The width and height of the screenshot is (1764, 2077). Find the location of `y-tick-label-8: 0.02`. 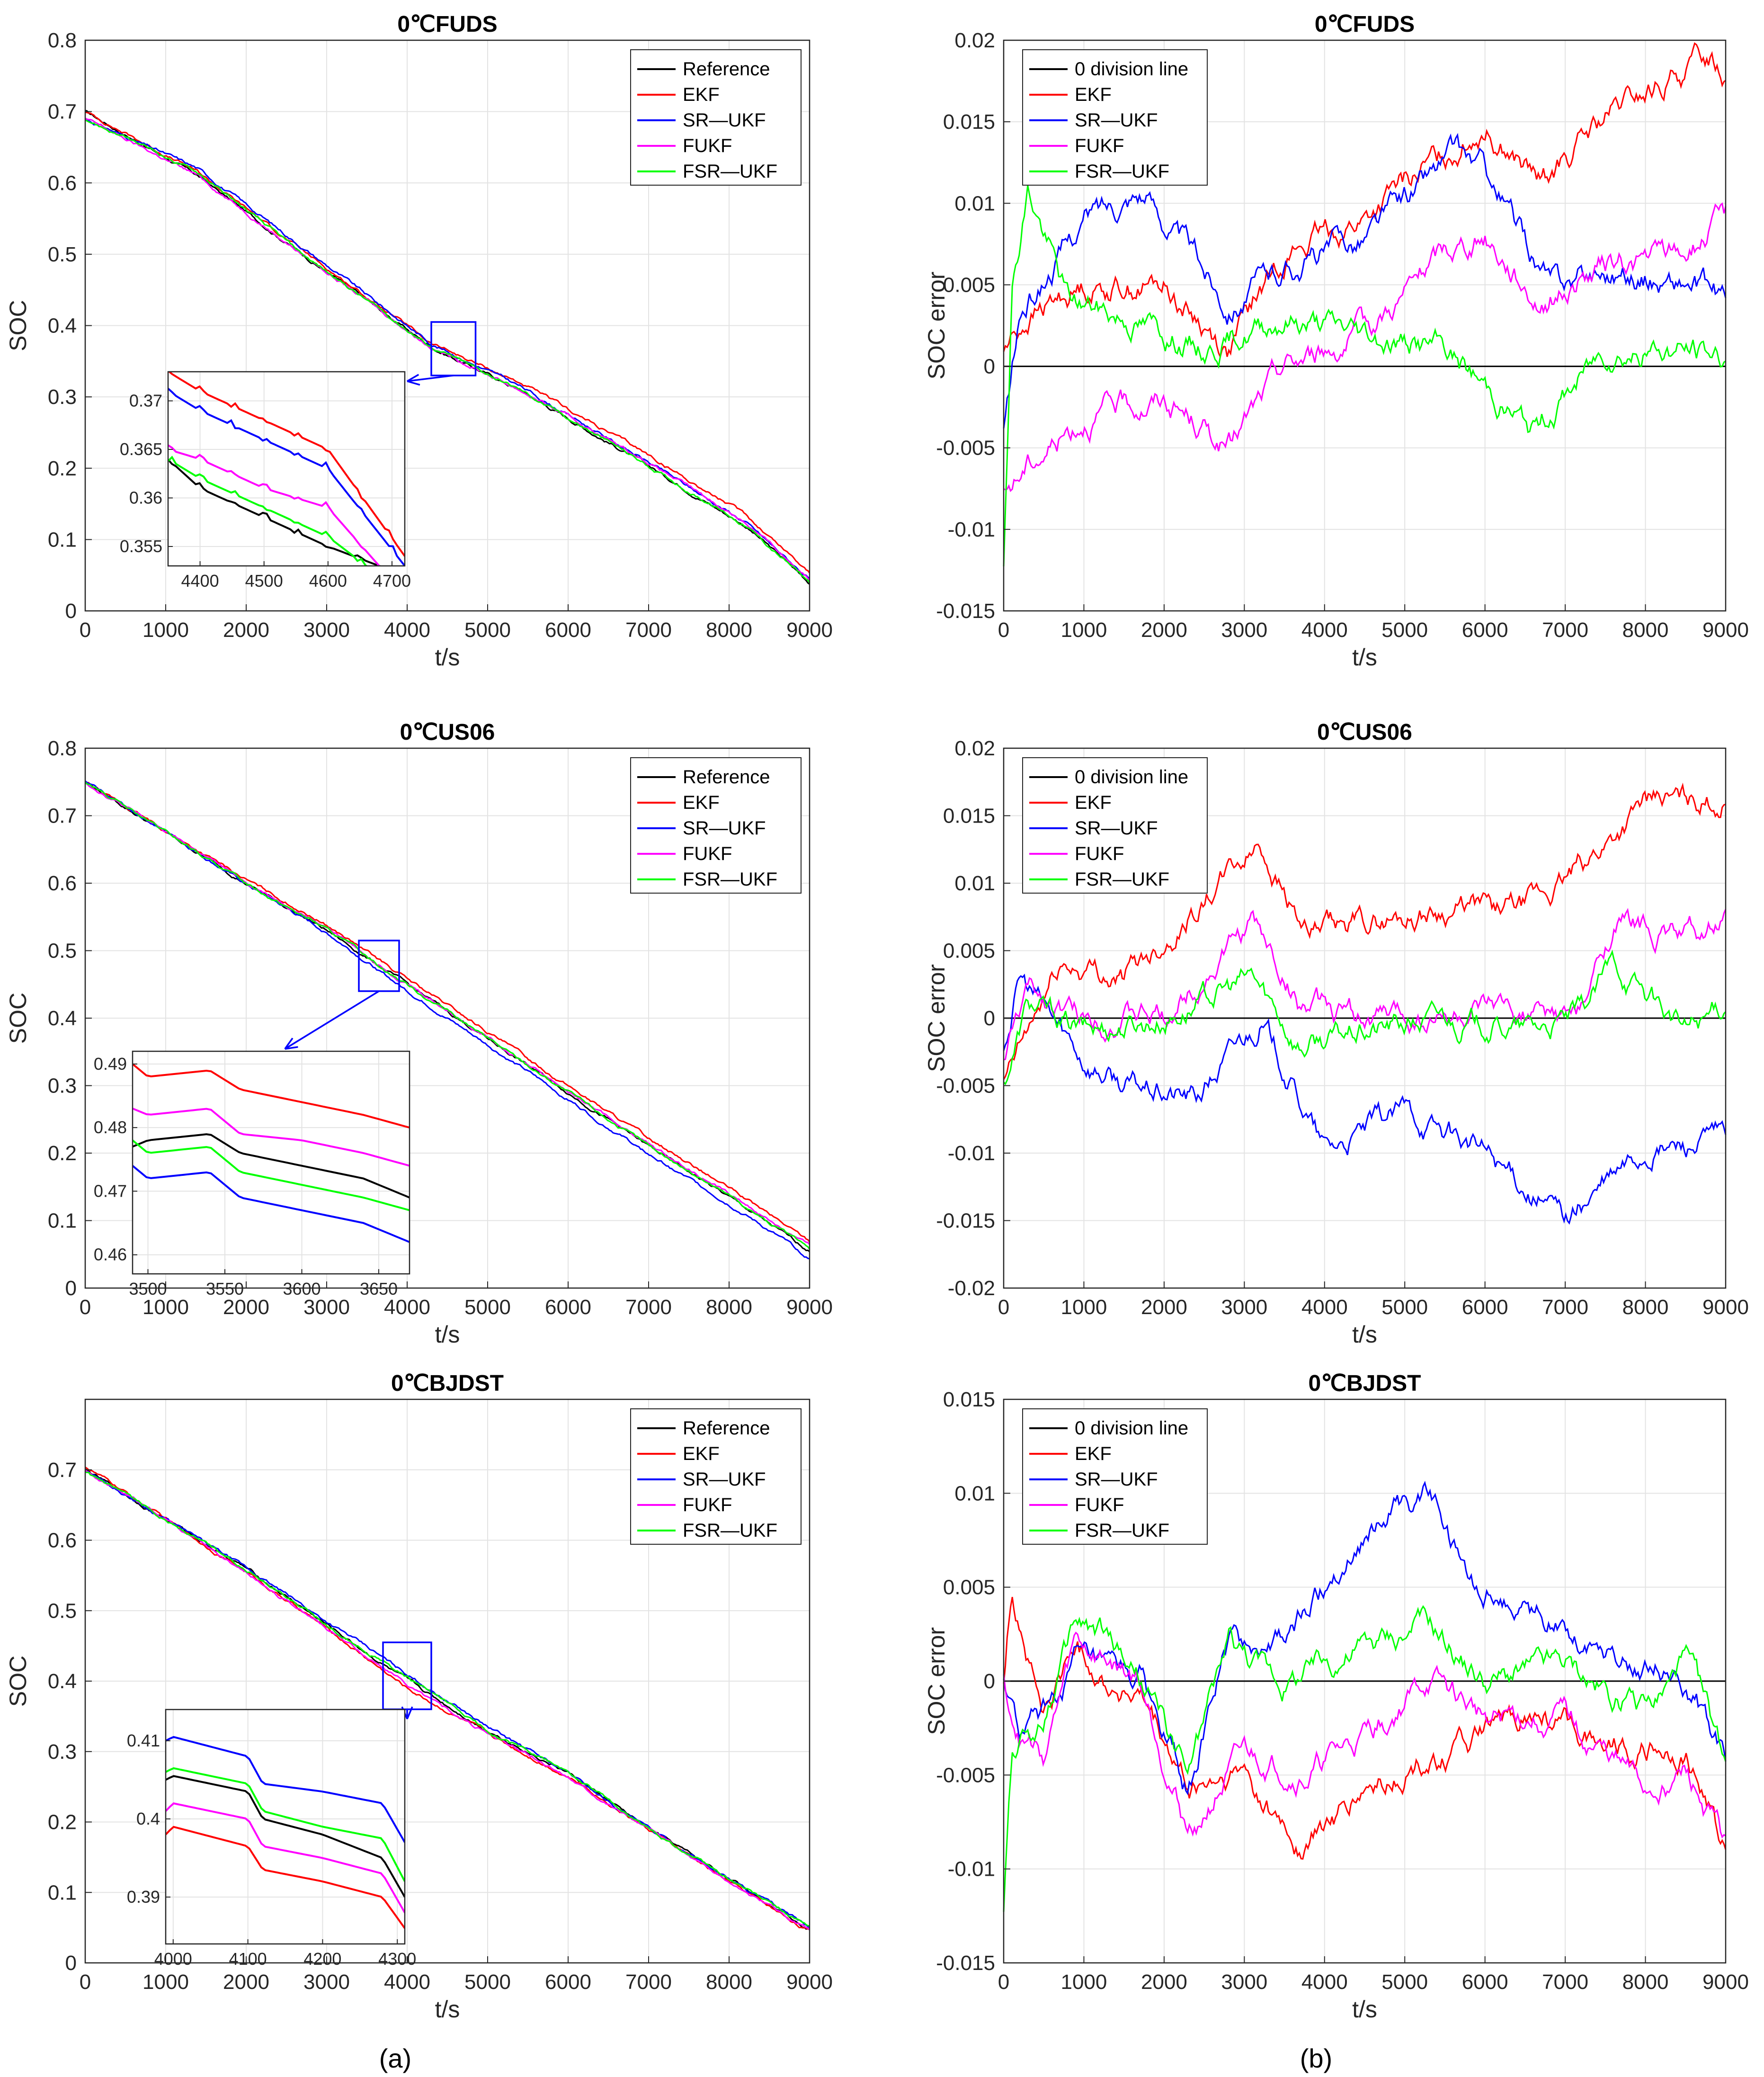

y-tick-label-8: 0.02 is located at coordinates (974, 748).